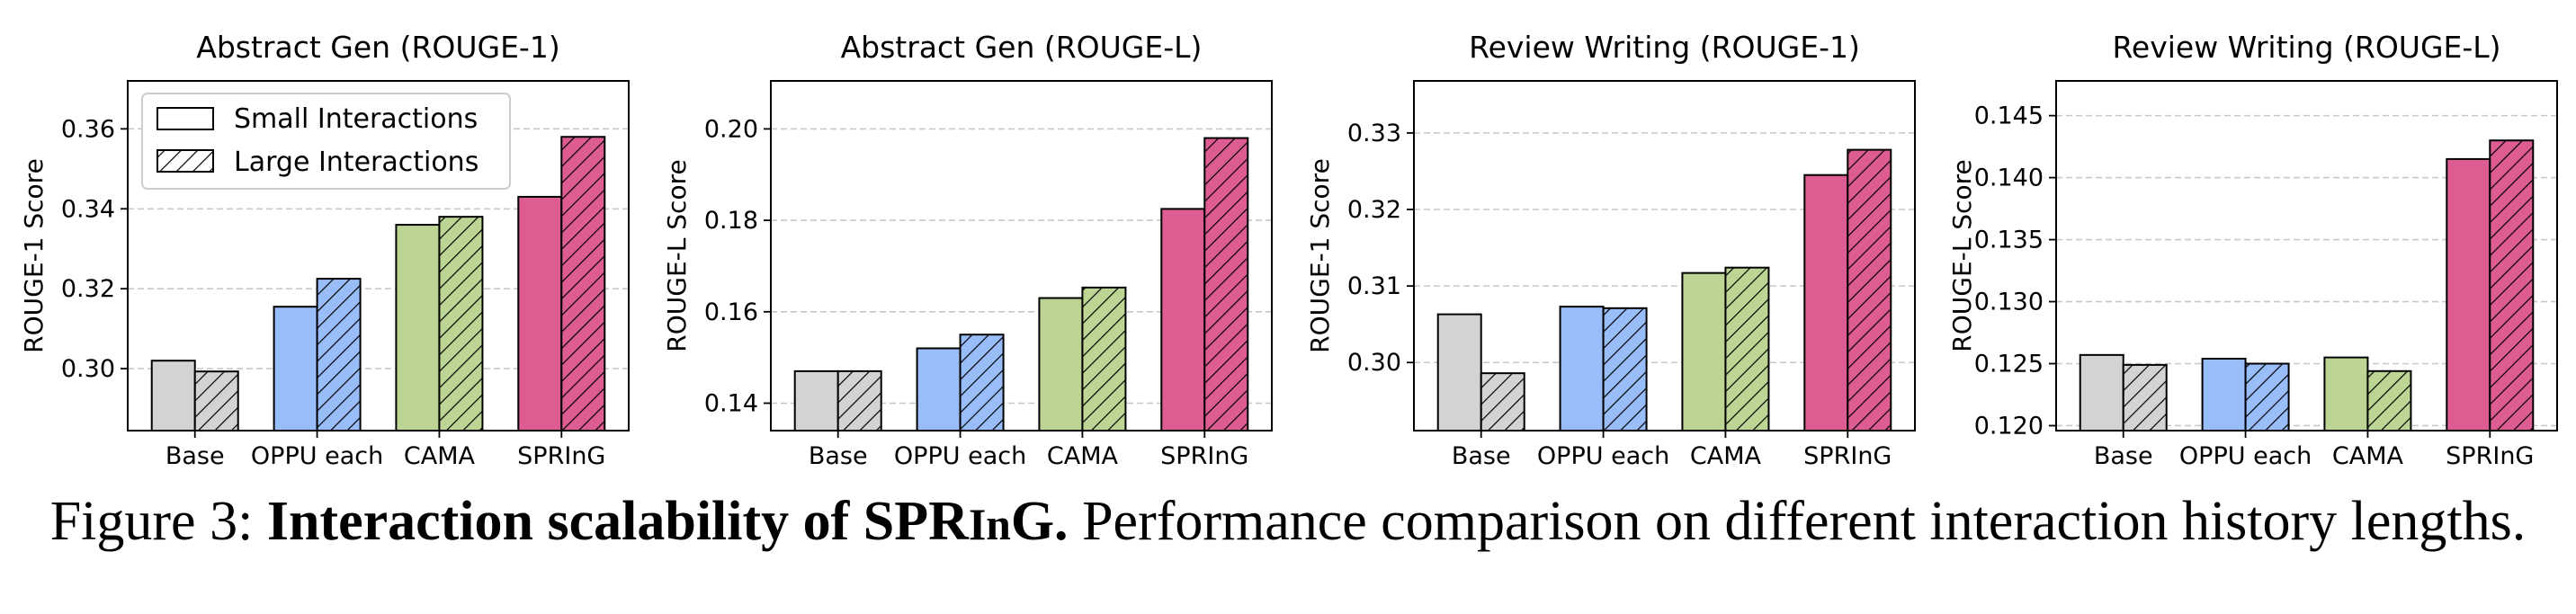 The width and height of the screenshot is (2576, 614). Describe the element at coordinates (185, 161) in the screenshot. I see `legend-swatch-large` at that location.